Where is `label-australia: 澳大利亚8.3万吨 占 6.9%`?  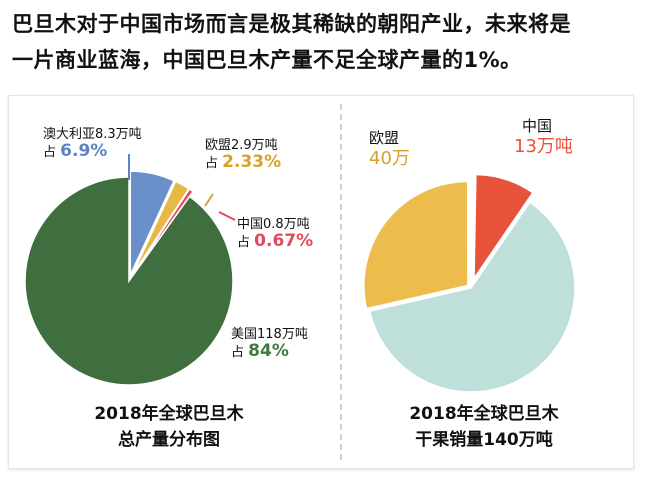
label-australia: 澳大利亚8.3万吨 占 6.9% is located at coordinates (92, 143).